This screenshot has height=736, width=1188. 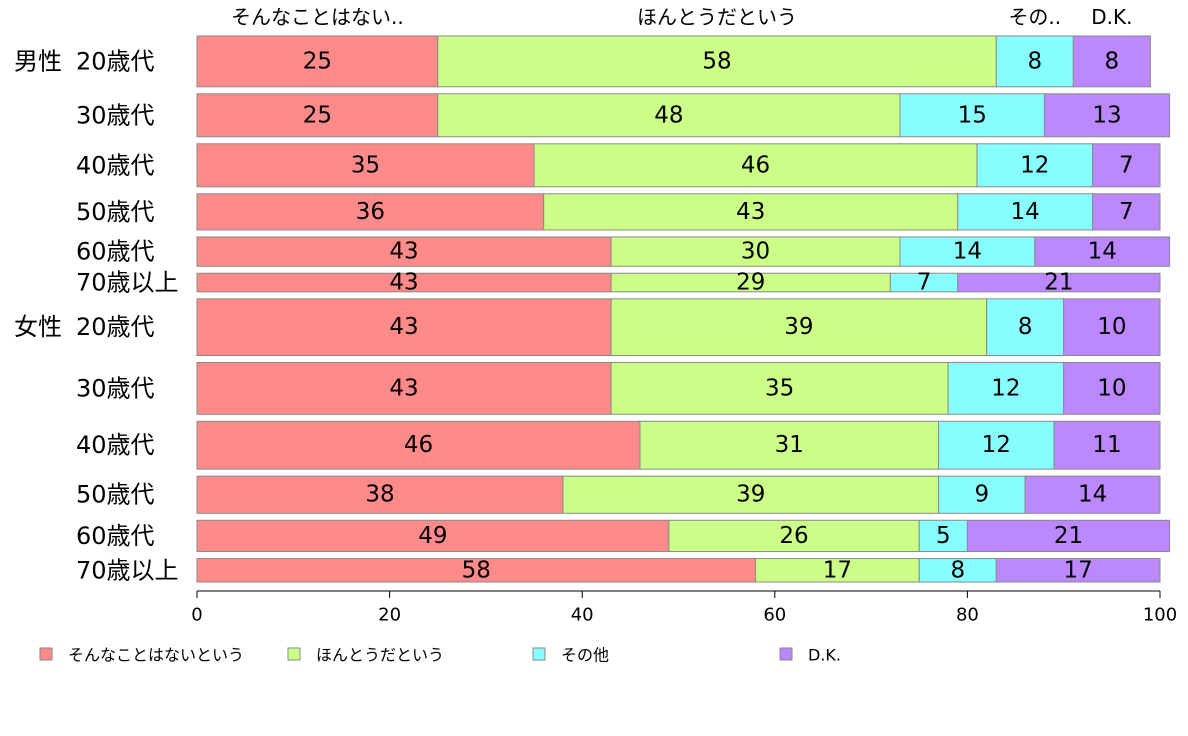 What do you see at coordinates (156, 655) in the screenshot?
I see `legend-label: そんなことはないという` at bounding box center [156, 655].